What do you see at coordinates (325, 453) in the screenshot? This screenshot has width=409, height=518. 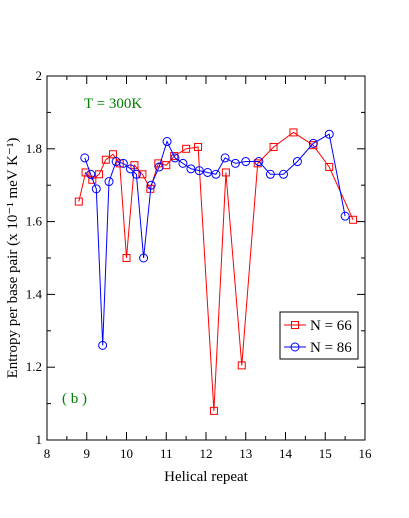 I see `x-tick-label: 15` at bounding box center [325, 453].